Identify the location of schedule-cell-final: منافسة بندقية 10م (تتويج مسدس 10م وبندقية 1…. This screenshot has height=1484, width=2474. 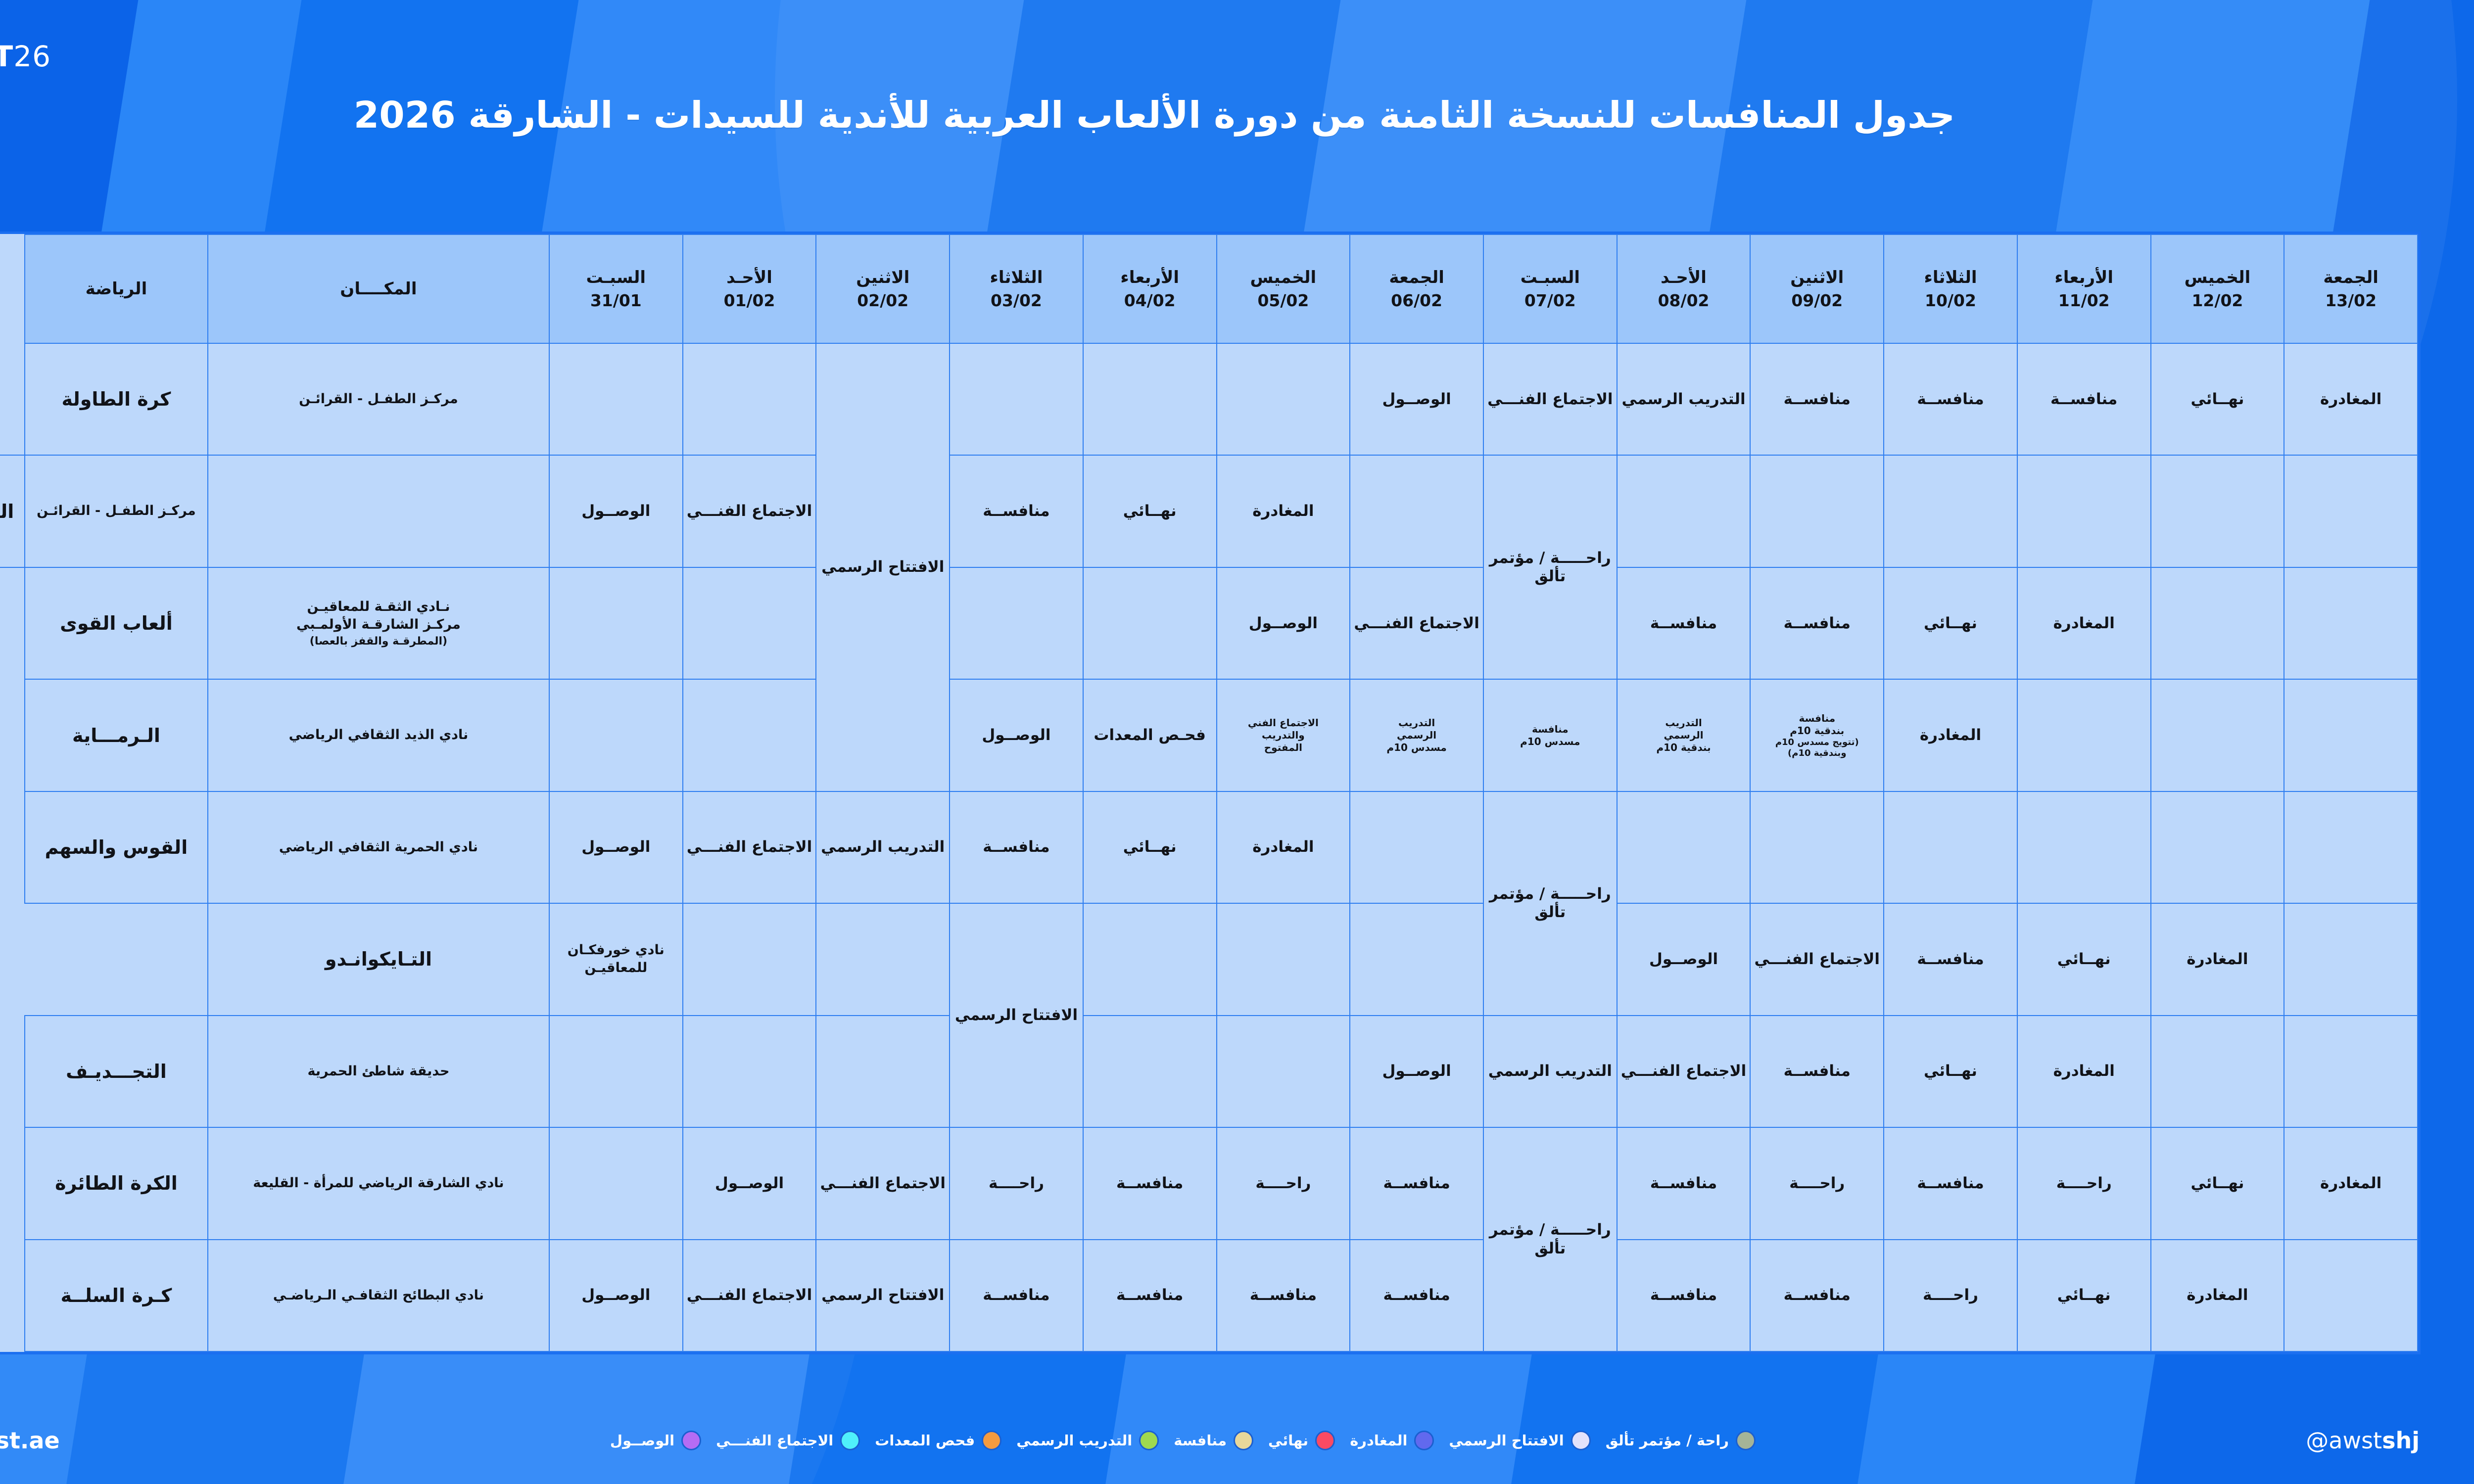
(1817, 735).